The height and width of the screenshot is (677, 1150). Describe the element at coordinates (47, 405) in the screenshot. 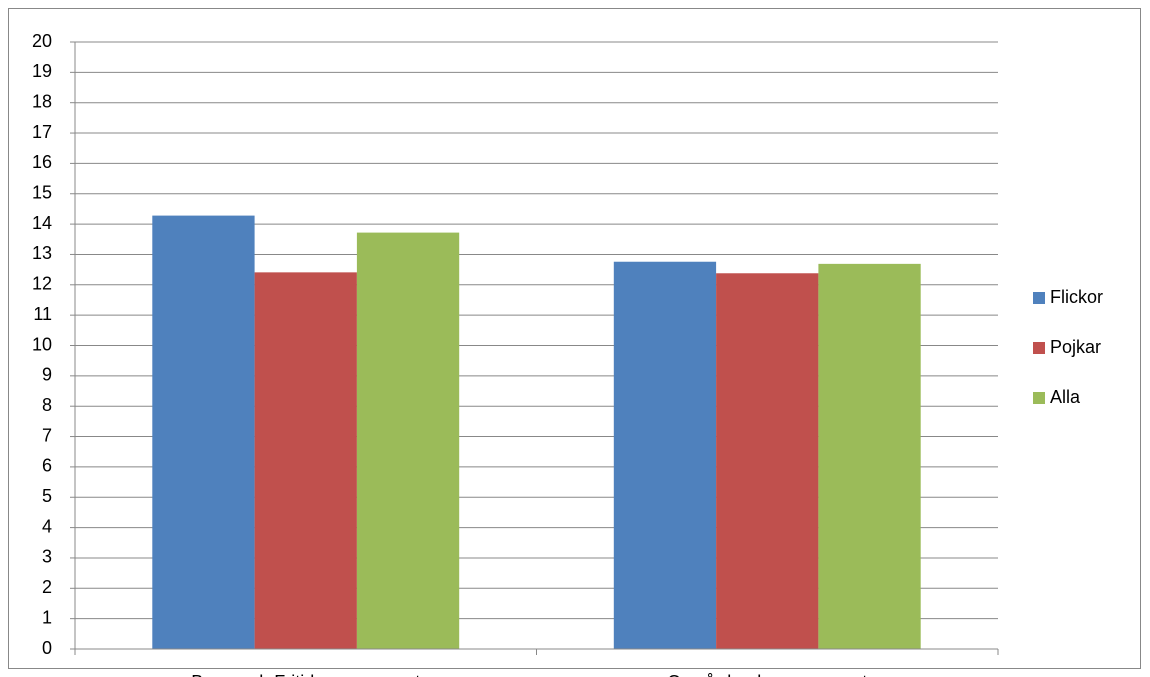

I see `y-tick-label: 8` at that location.